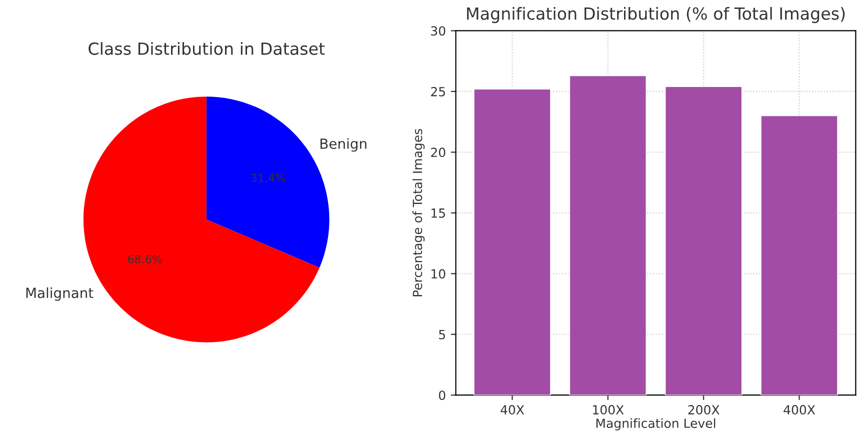  I want to click on y-axis-title: Percentage of Total Images, so click(418, 212).